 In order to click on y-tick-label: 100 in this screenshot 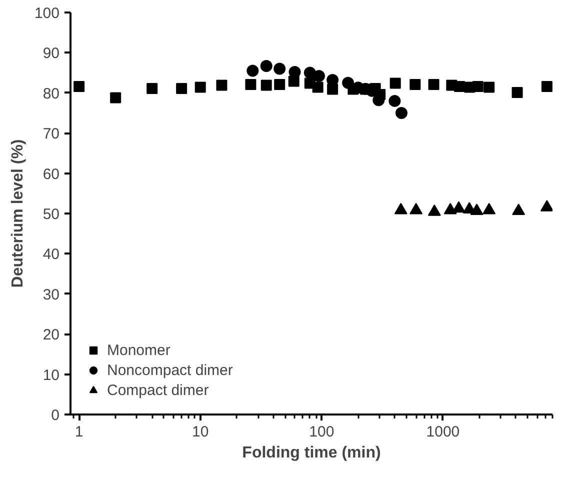, I will do `click(47, 13)`.